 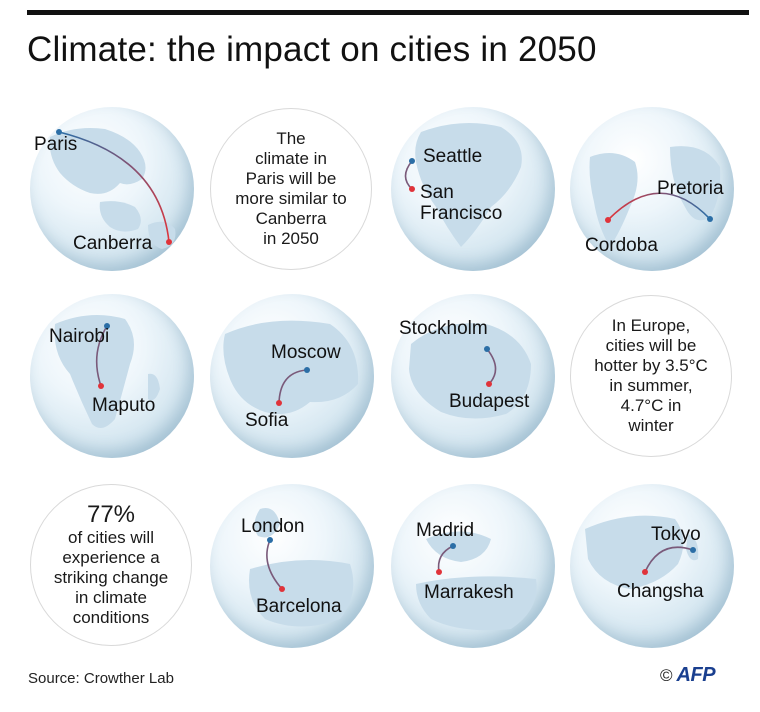 I want to click on globe-tokyo-changsha, so click(x=652, y=566).